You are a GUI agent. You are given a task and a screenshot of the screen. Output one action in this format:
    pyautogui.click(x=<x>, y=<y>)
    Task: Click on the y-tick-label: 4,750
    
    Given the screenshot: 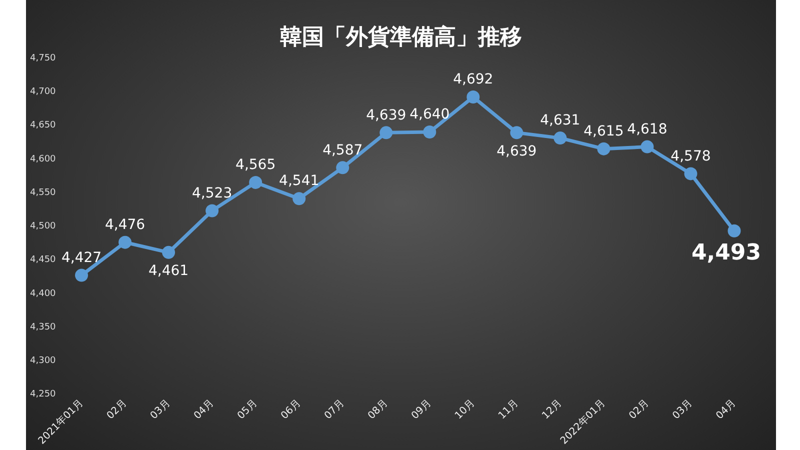 What is the action you would take?
    pyautogui.click(x=43, y=58)
    